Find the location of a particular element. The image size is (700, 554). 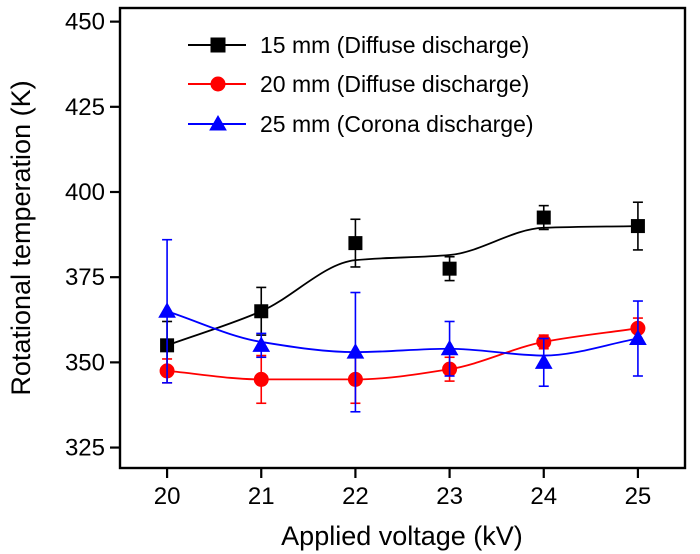

y-tick-label-450: 450 is located at coordinates (85, 22).